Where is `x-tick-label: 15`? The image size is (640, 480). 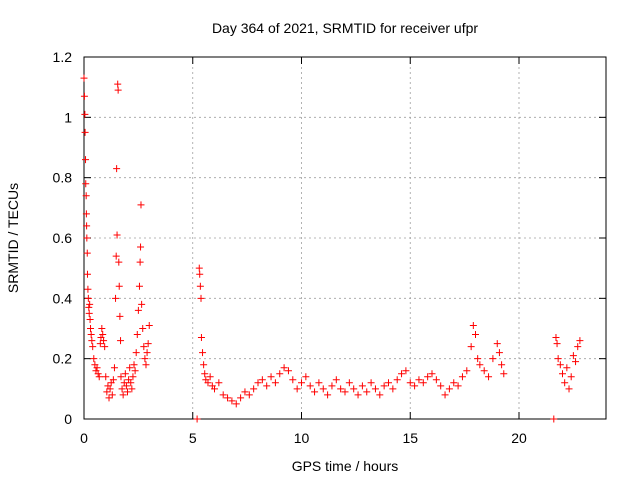 x-tick-label: 15 is located at coordinates (410, 438).